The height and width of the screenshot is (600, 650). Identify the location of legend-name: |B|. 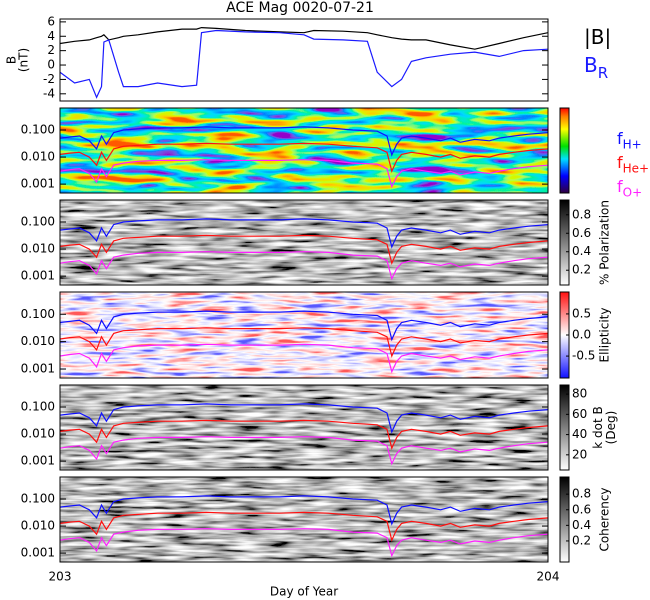
(597, 37).